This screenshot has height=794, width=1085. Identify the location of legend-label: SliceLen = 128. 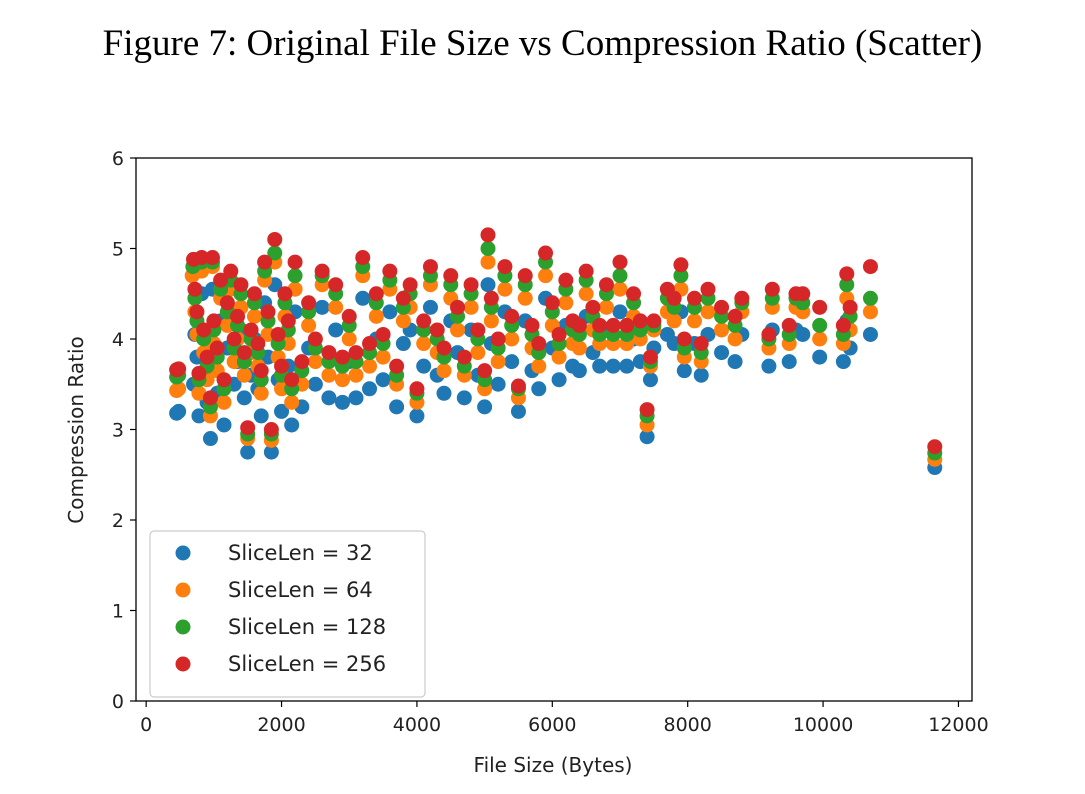
(307, 627).